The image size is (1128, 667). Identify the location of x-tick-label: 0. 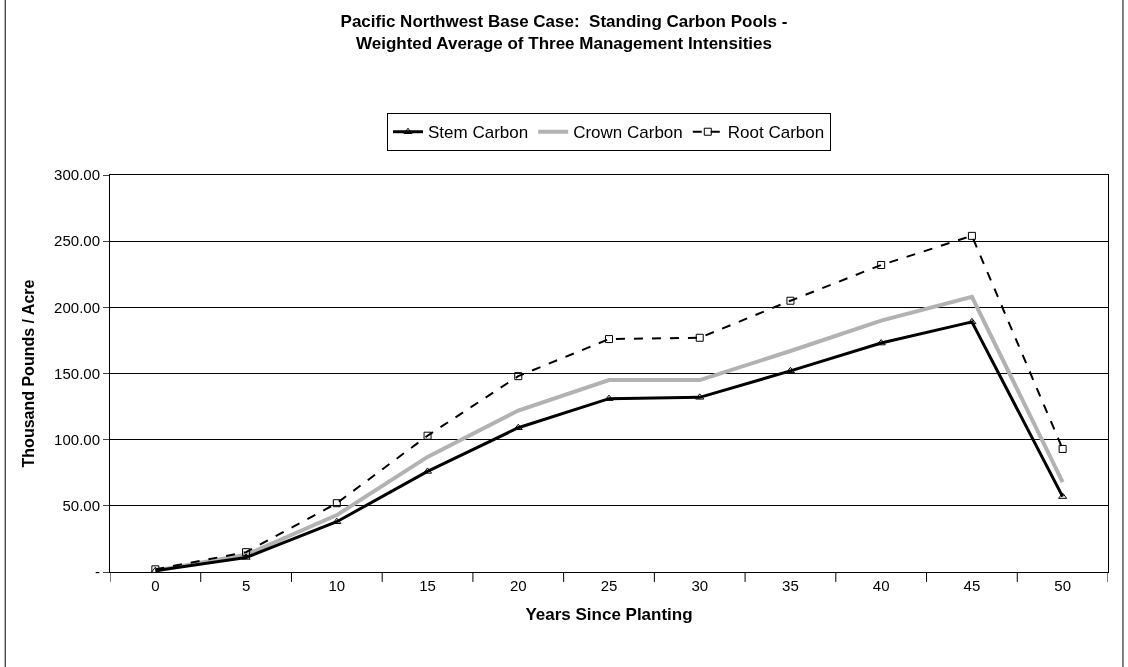
(155, 585).